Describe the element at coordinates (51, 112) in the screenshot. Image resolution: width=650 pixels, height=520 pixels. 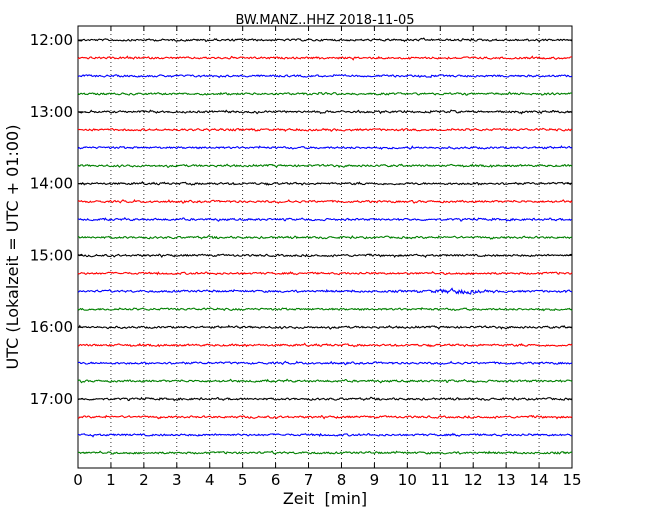
I see `y-tick-label: 13:00` at that location.